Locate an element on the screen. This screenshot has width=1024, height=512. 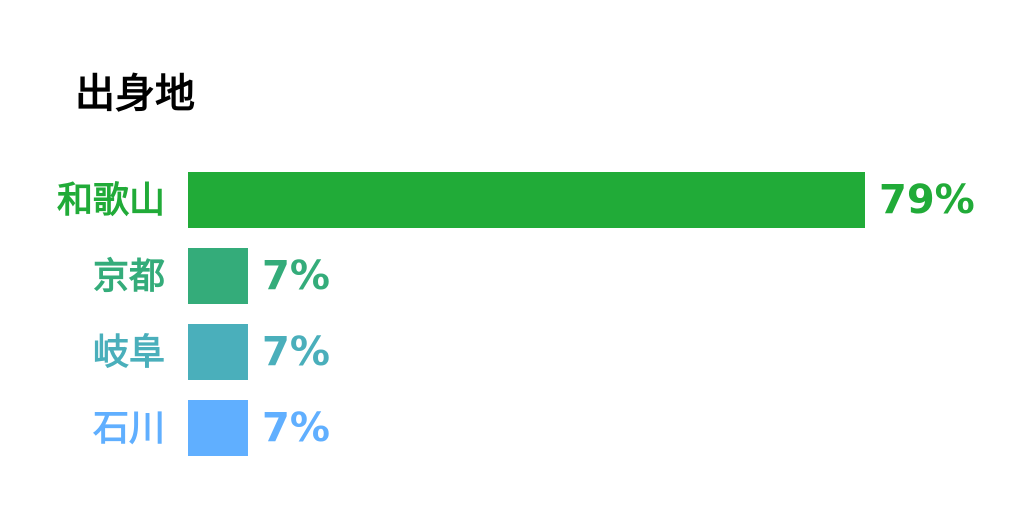
category-label: 京都 is located at coordinates (129, 276).